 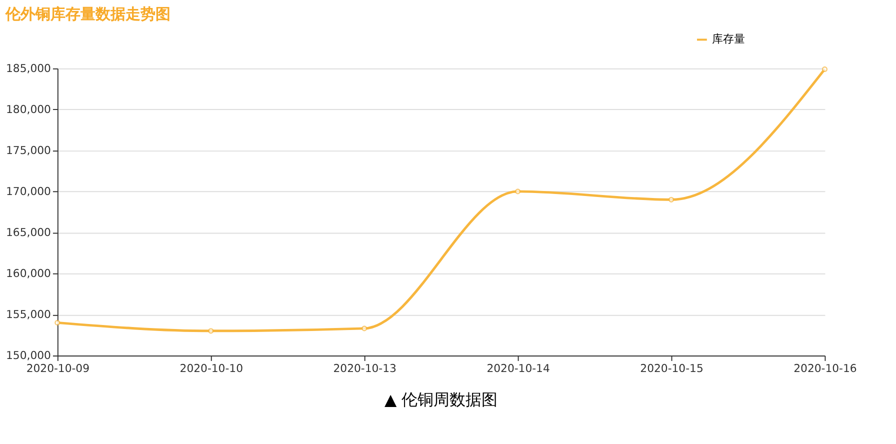 I want to click on x-tick-label: 2020-10-15, so click(x=672, y=368).